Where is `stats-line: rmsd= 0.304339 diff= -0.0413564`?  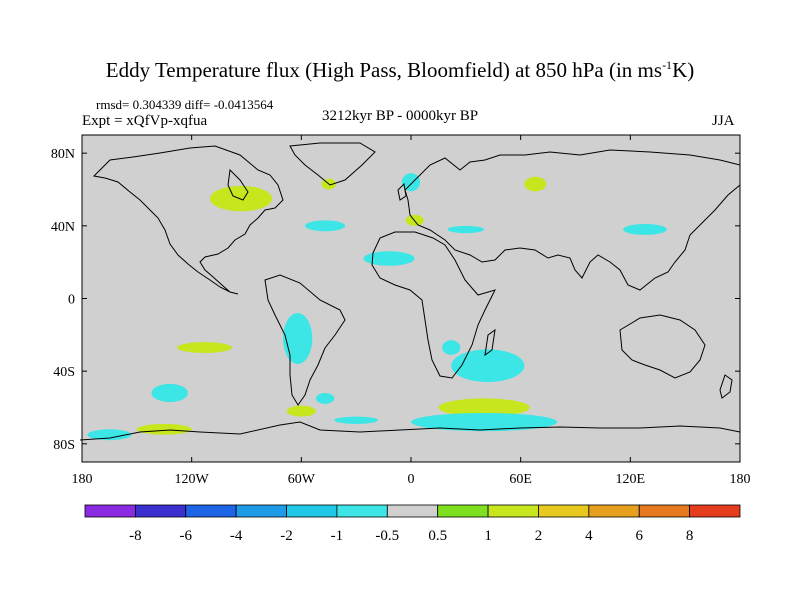 stats-line: rmsd= 0.304339 diff= -0.0413564 is located at coordinates (185, 104).